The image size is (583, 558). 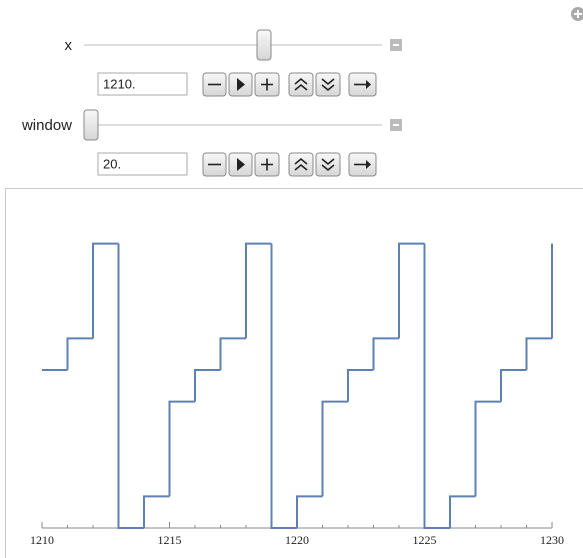 What do you see at coordinates (46, 125) in the screenshot?
I see `control-label: window` at bounding box center [46, 125].